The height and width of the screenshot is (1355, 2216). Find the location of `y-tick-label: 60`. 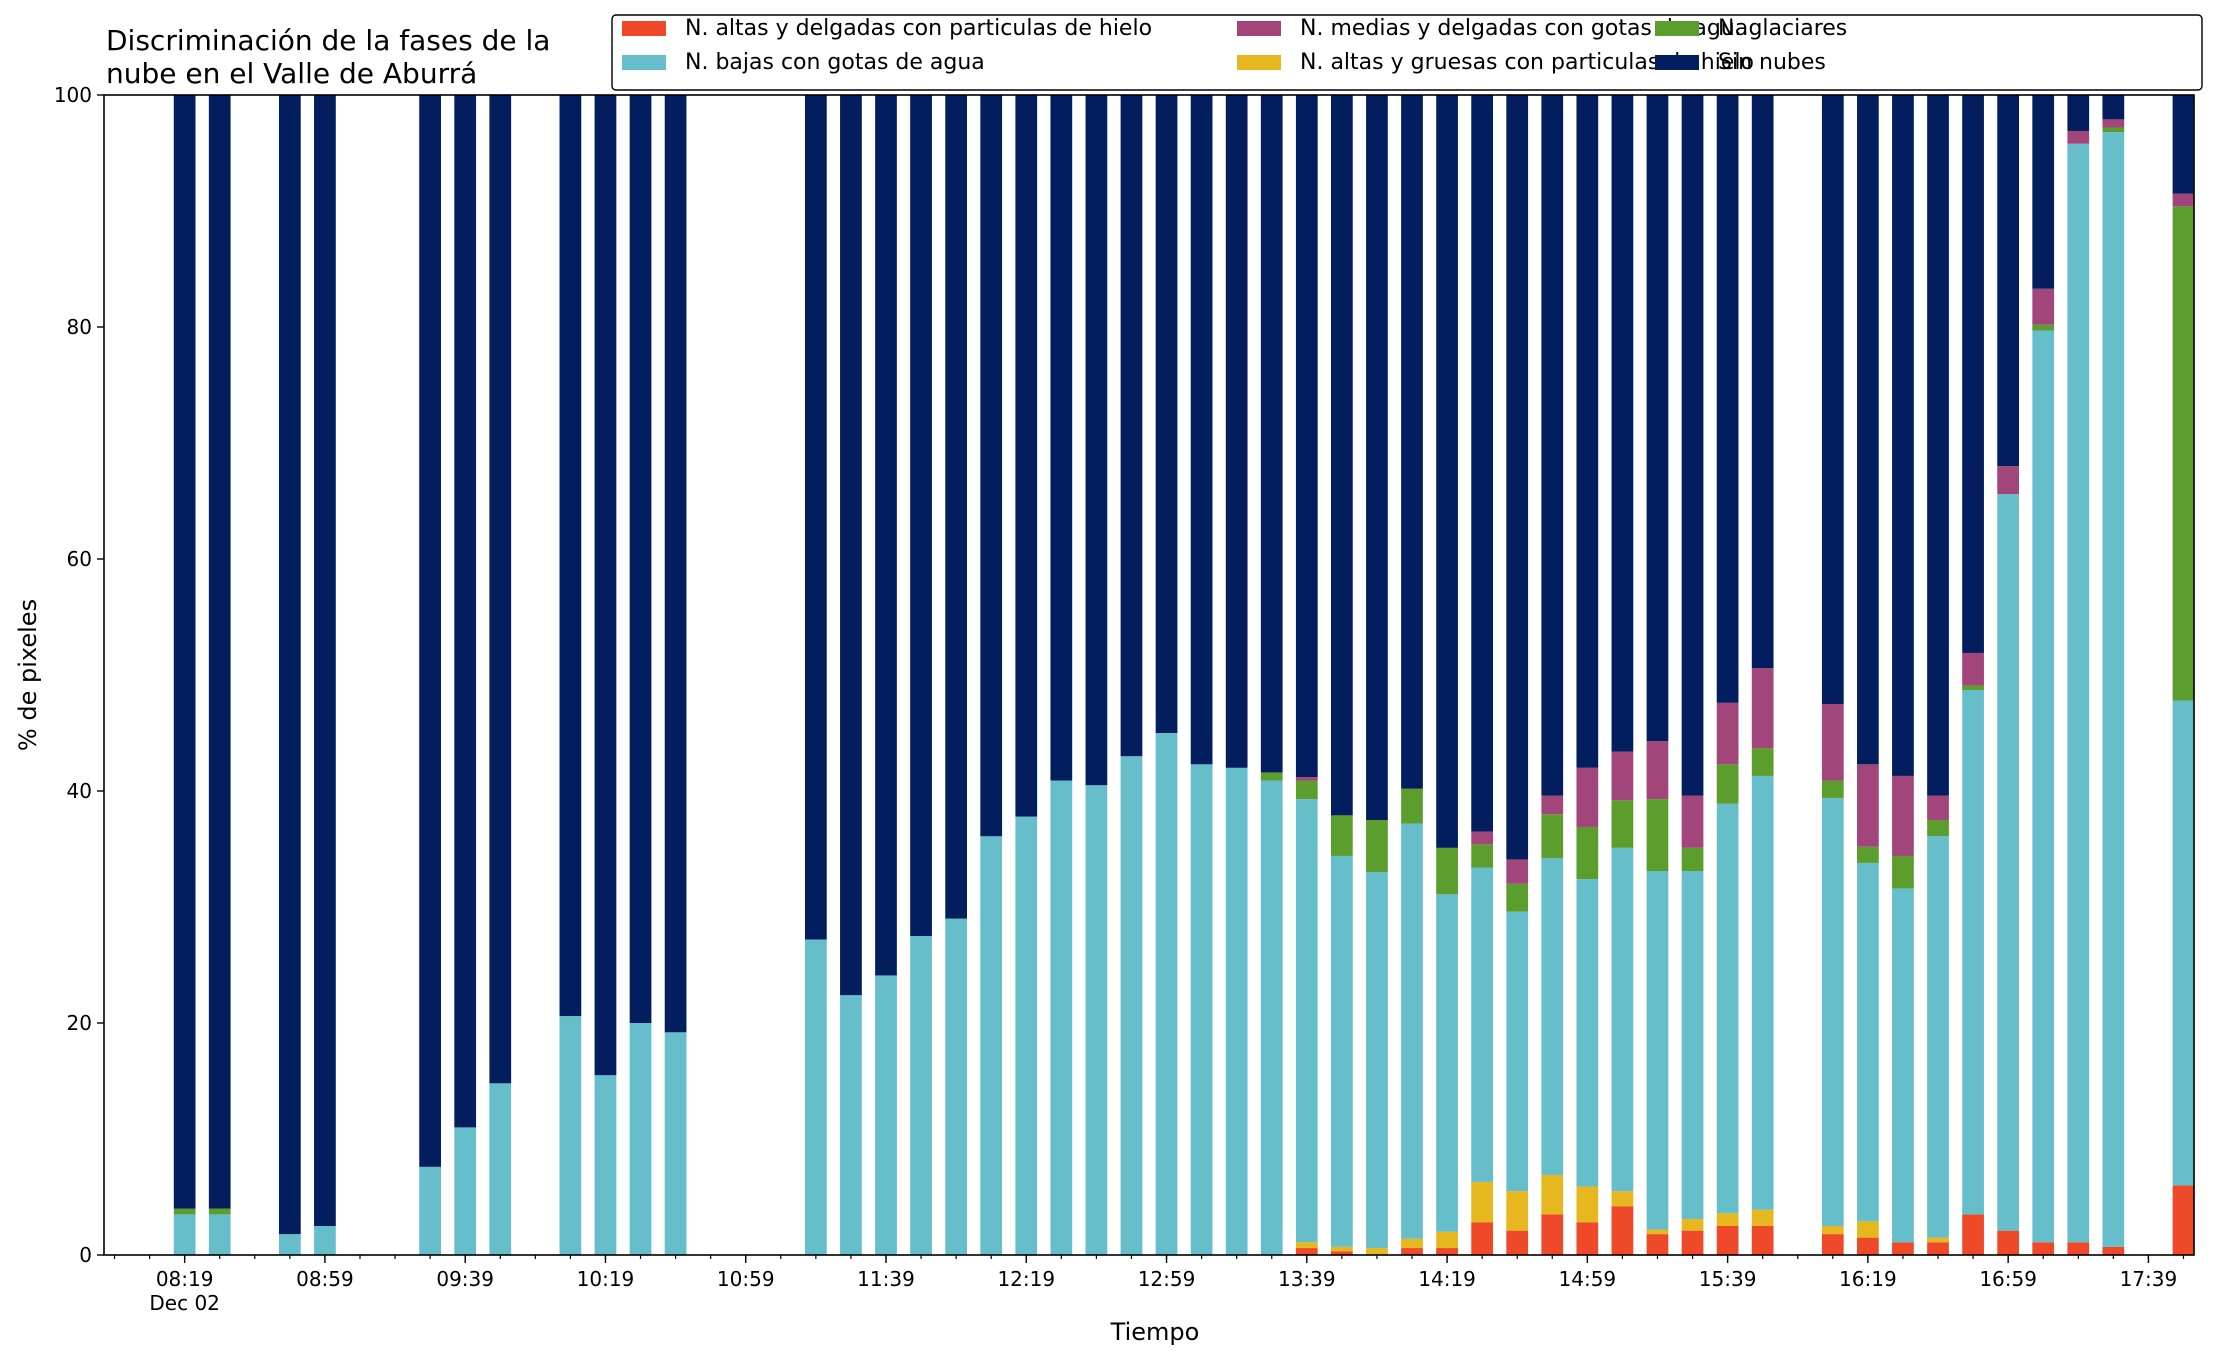

y-tick-label: 60 is located at coordinates (79, 559).